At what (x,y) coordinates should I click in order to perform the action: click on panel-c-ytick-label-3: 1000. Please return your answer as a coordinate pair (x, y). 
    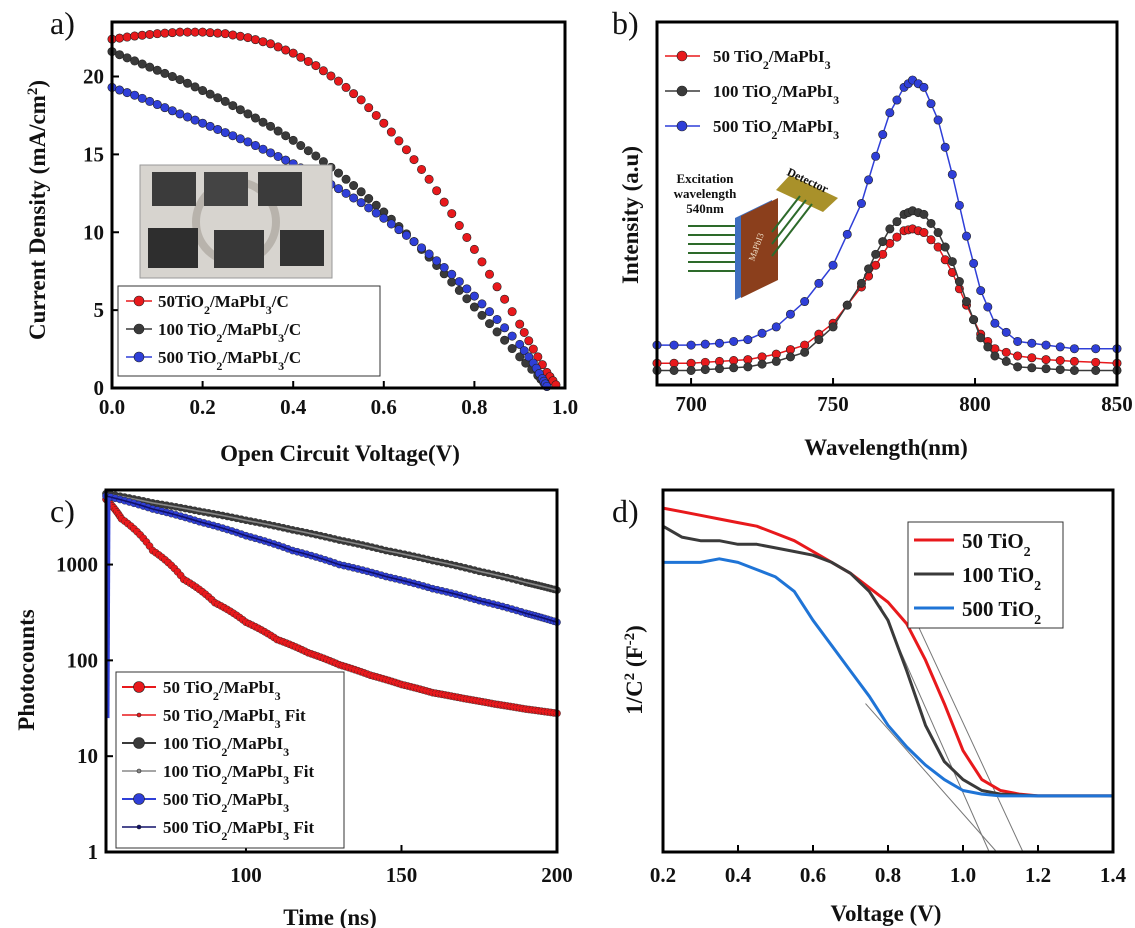
    Looking at the image, I should click on (77, 565).